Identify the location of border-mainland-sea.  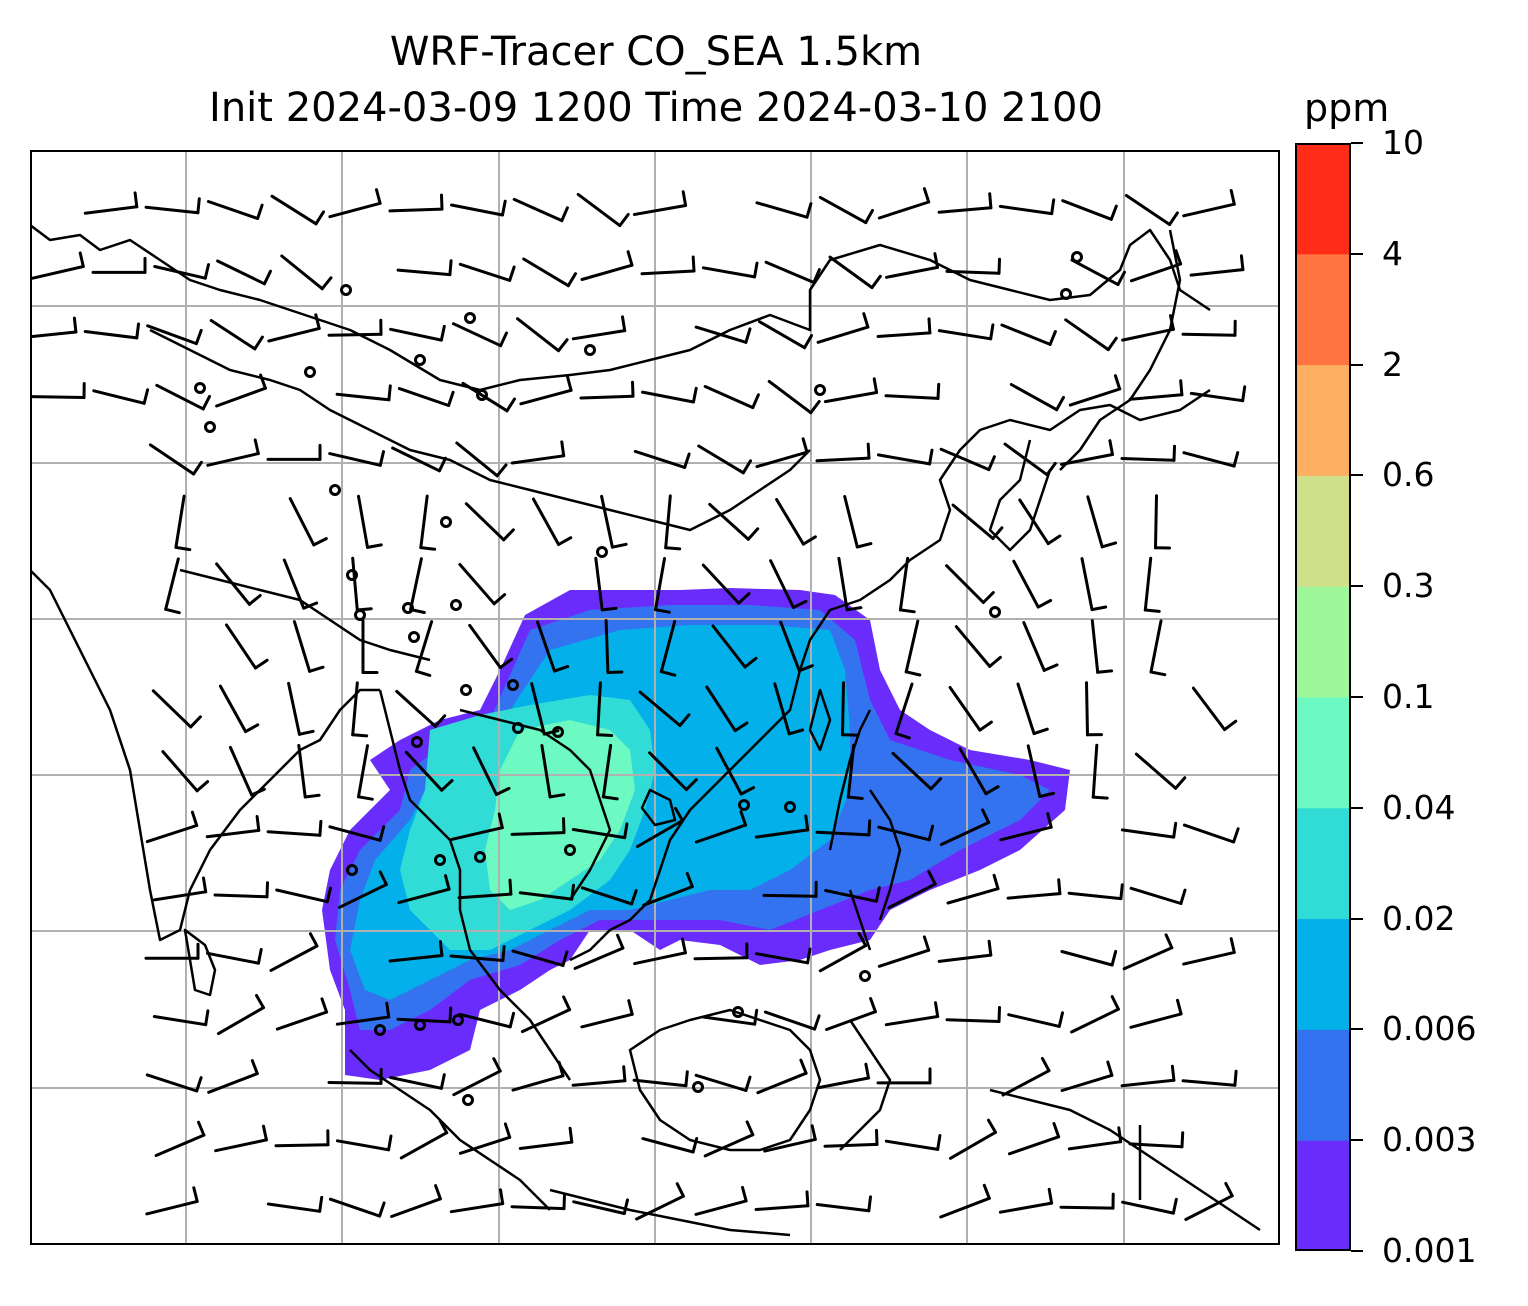
(535, 804).